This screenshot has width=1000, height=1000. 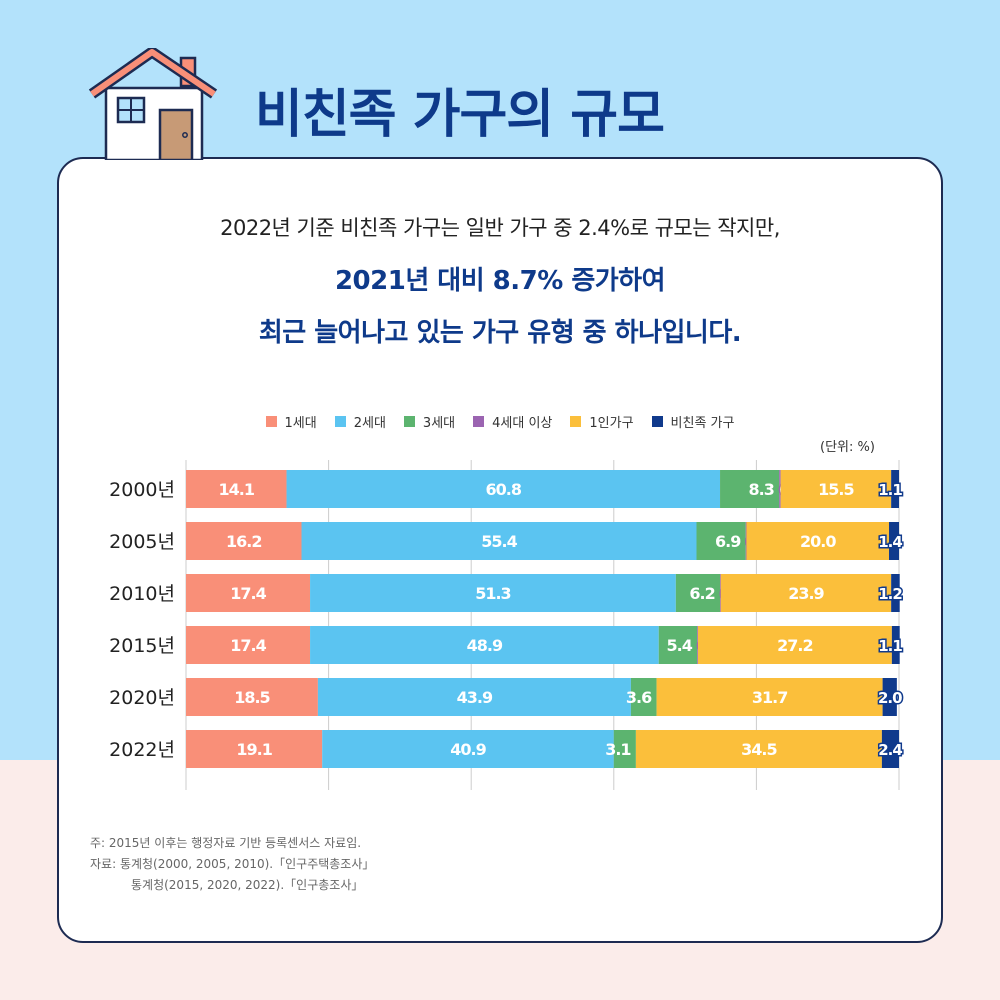 What do you see at coordinates (142, 594) in the screenshot?
I see `category-label: 2010년` at bounding box center [142, 594].